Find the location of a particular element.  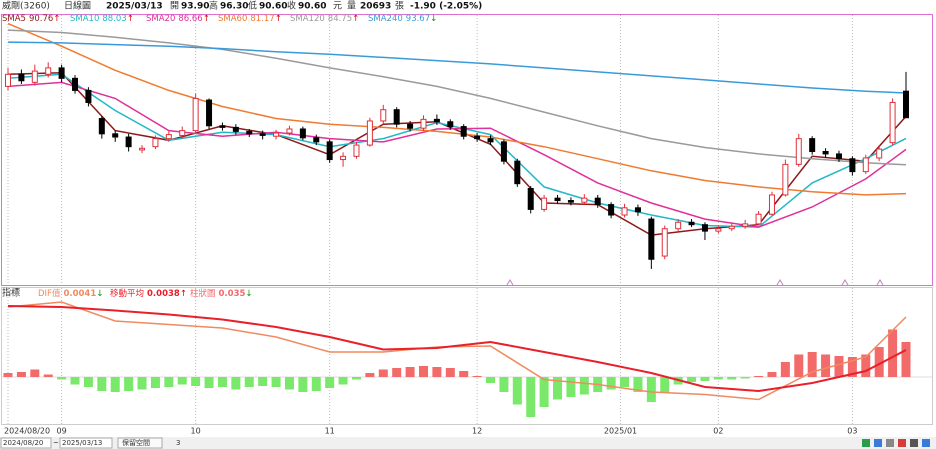

legend-entry: SMA5 90.76↑ is located at coordinates (31, 19).